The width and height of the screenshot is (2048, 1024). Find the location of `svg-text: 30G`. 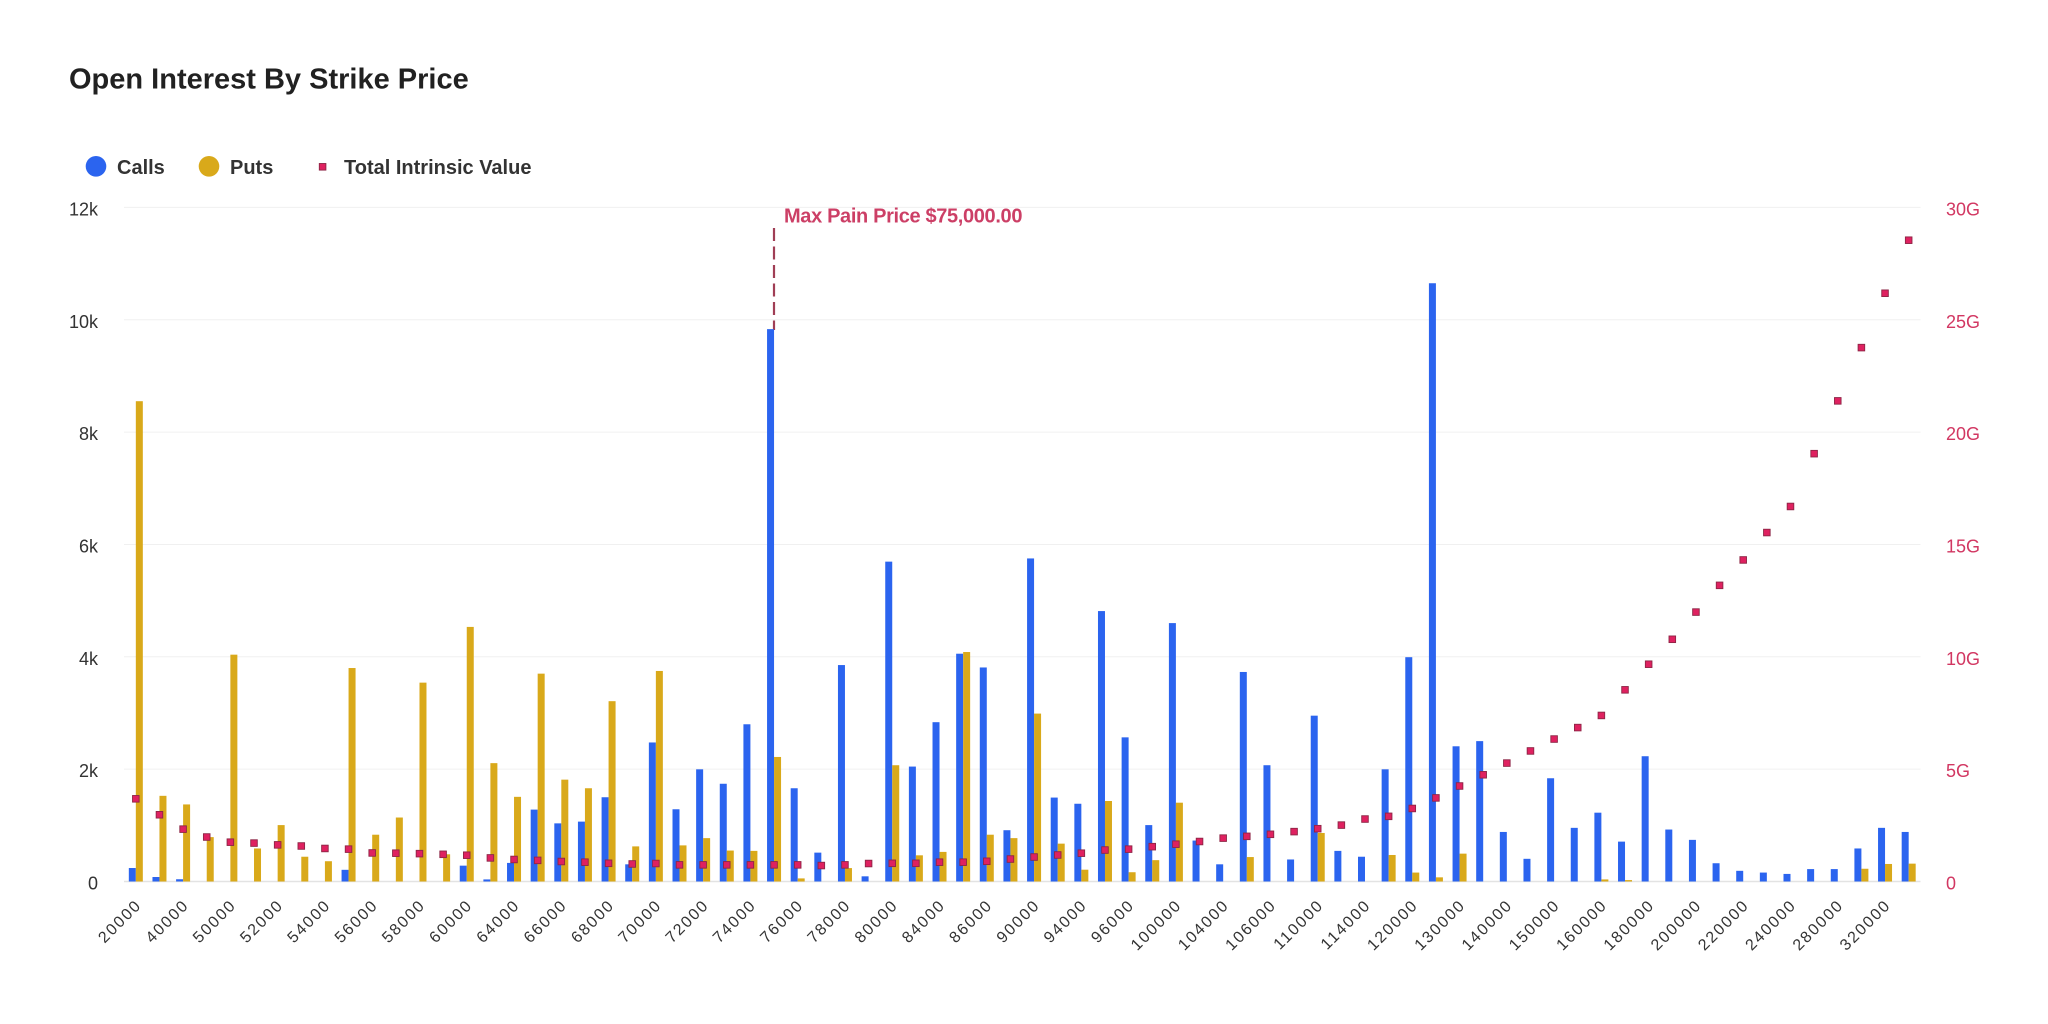

svg-text: 30G is located at coordinates (1963, 209).